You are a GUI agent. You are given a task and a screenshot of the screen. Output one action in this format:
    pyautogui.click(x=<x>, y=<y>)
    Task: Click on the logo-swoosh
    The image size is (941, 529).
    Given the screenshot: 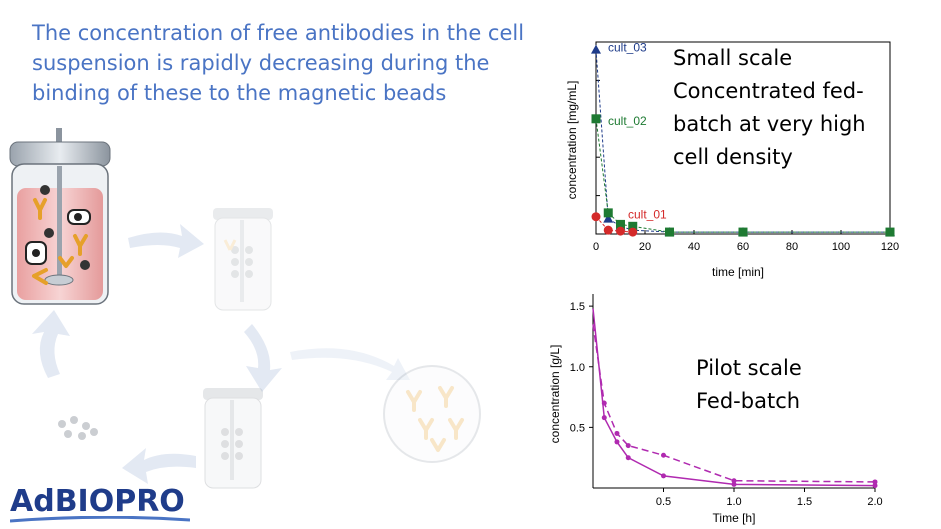 What is the action you would take?
    pyautogui.click(x=100, y=519)
    